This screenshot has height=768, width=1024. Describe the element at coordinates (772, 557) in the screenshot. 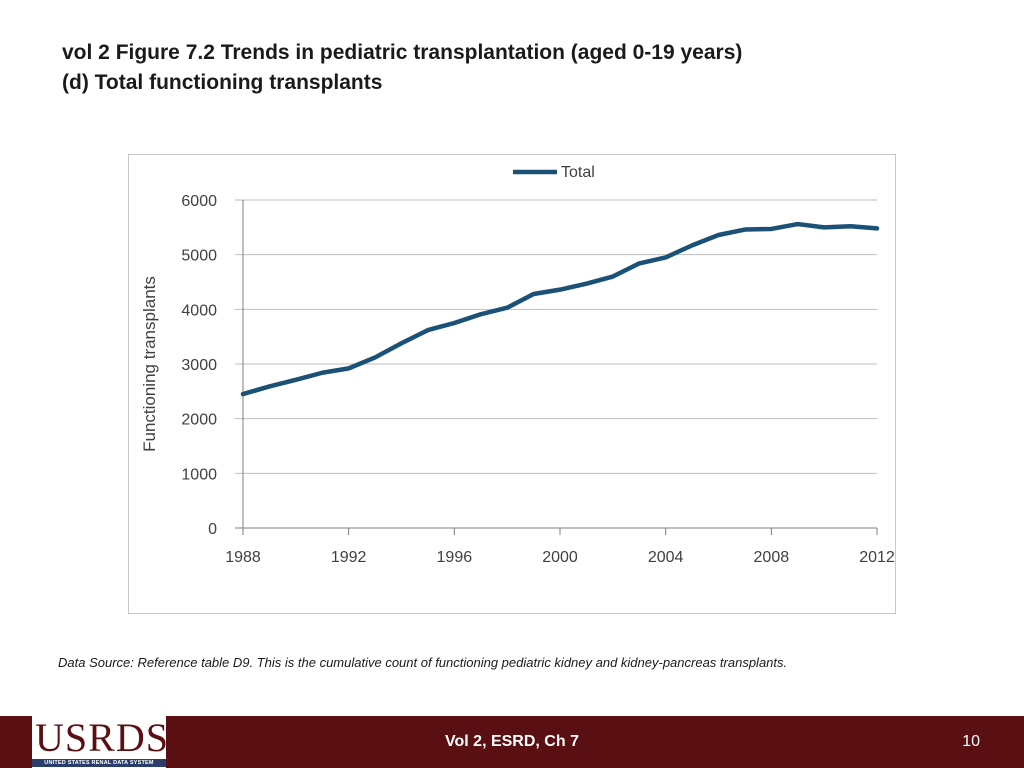

I see `x-tick-label: 2008` at that location.